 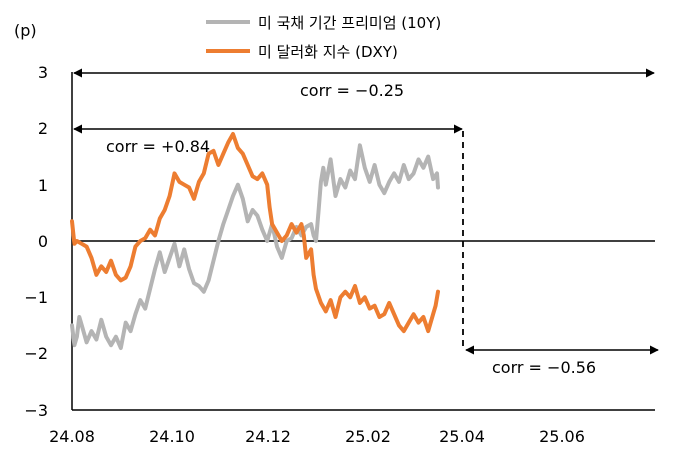 I want to click on x-tick-label: 24.08, so click(x=72, y=436).